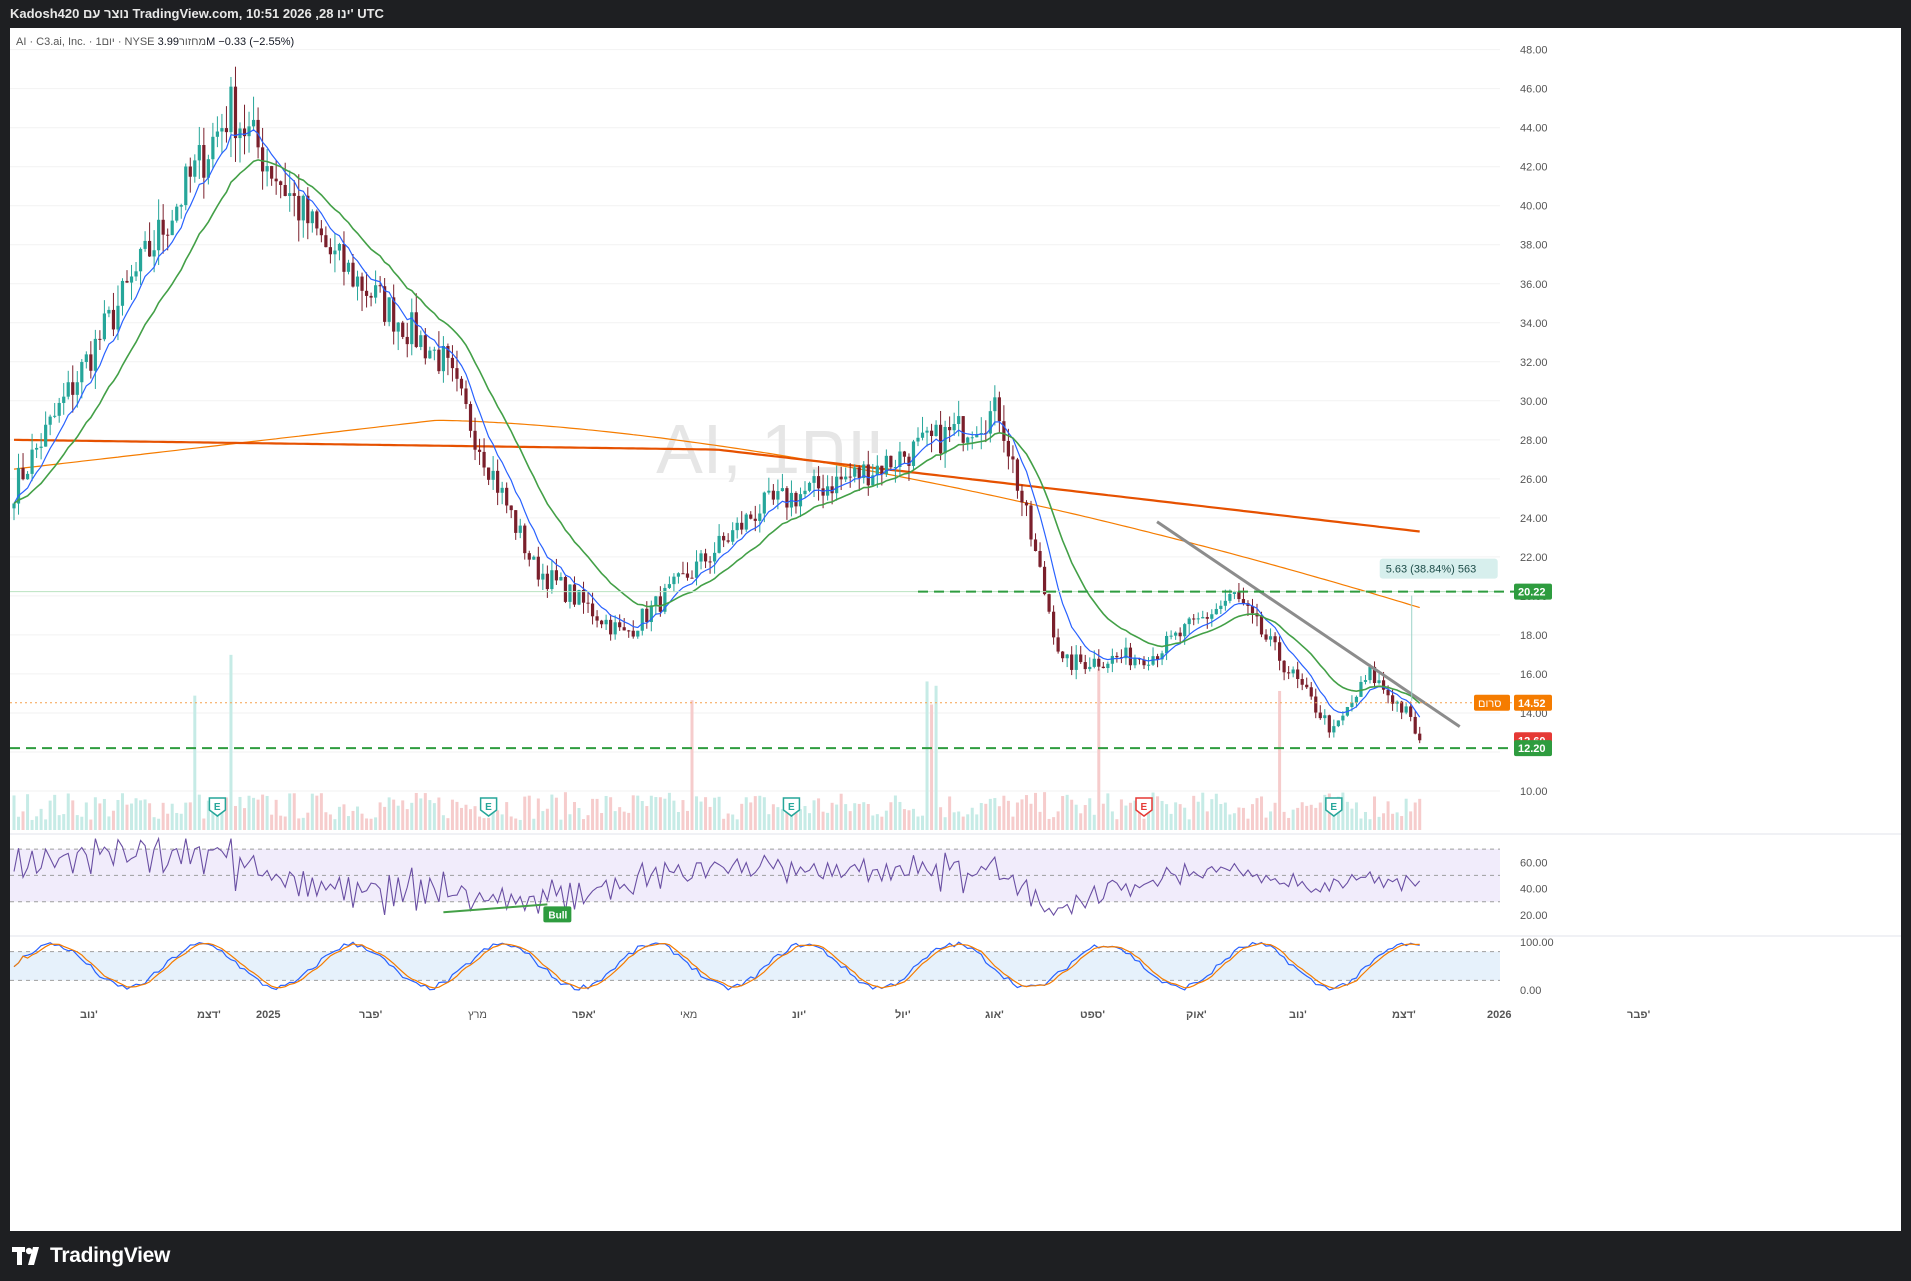  Describe the element at coordinates (1534, 402) in the screenshot. I see `price-tick-label: 30.00` at that location.